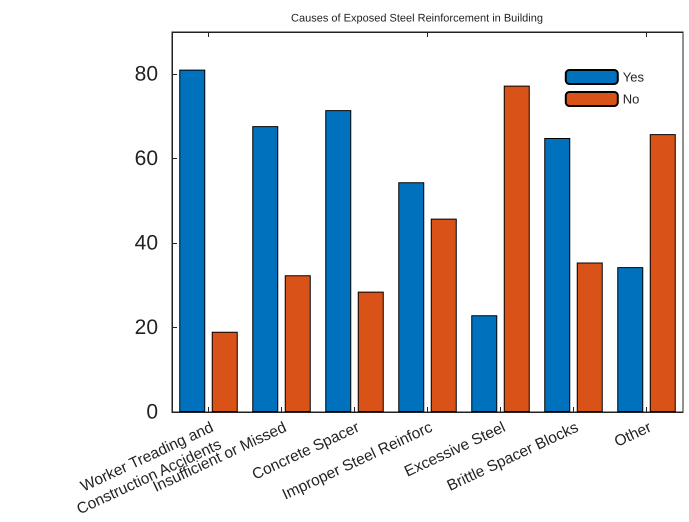 The image size is (689, 522). I want to click on y-tick-label: 40, so click(146, 243).